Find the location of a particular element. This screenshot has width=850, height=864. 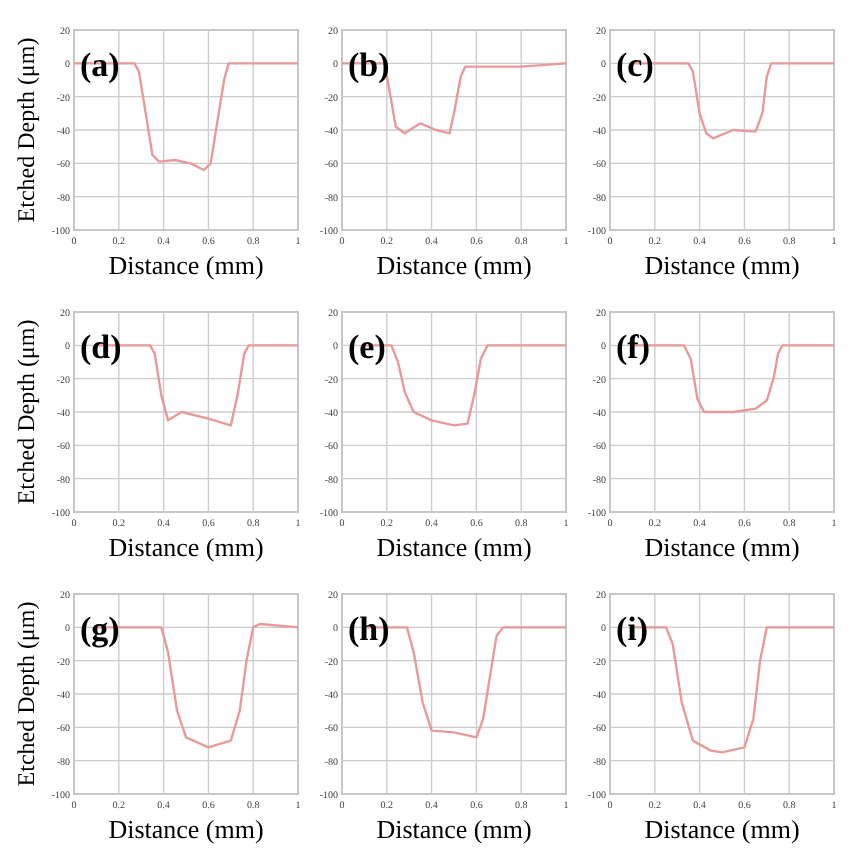

text: (f) is located at coordinates (633, 347).